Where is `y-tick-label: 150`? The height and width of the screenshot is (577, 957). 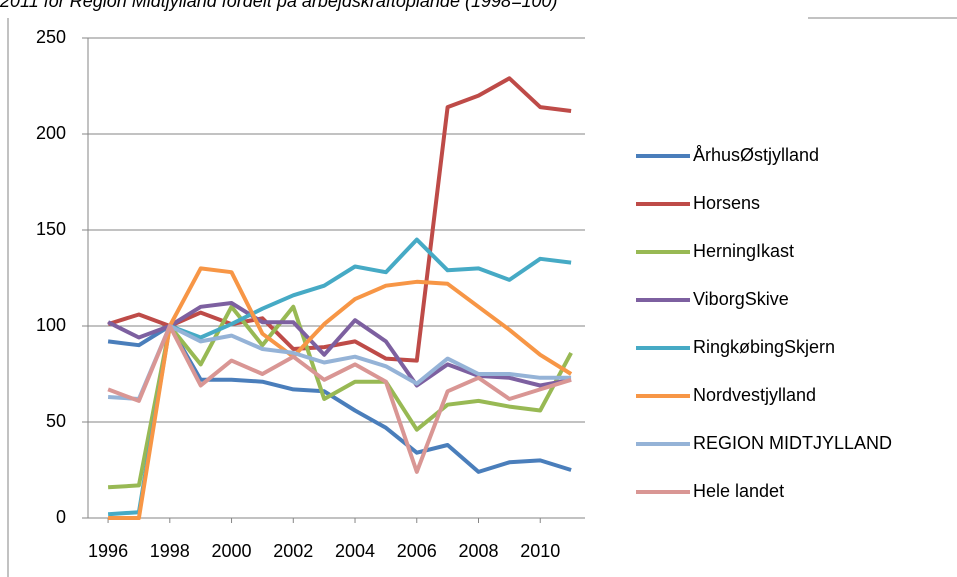 y-tick-label: 150 is located at coordinates (51, 229).